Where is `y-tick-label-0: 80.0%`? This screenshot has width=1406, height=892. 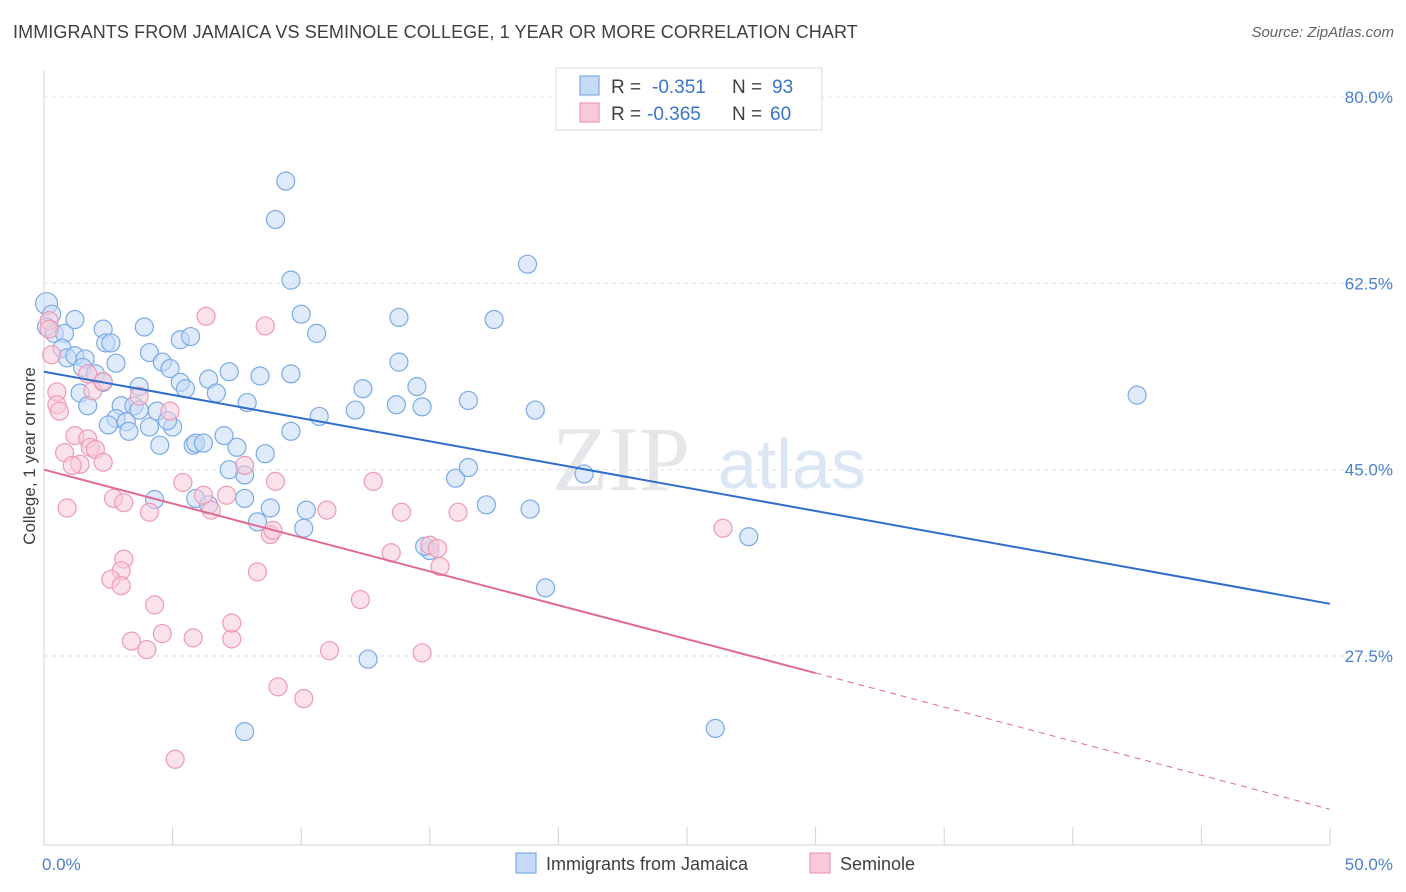
y-tick-label-0: 80.0% is located at coordinates (1369, 97).